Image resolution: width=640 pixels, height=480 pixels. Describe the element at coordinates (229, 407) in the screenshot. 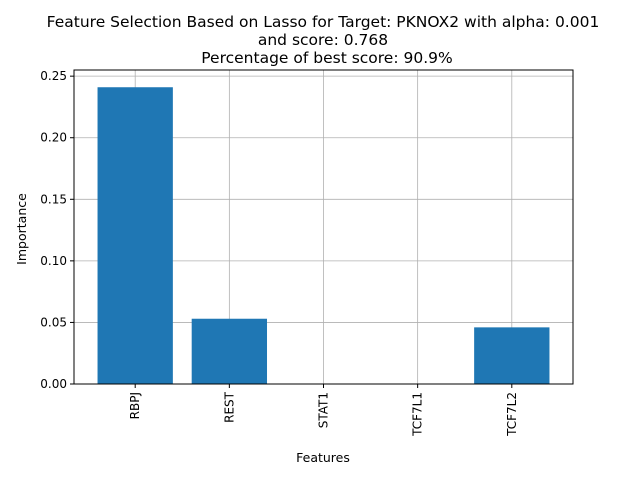

I see `x-tick-label: REST` at that location.